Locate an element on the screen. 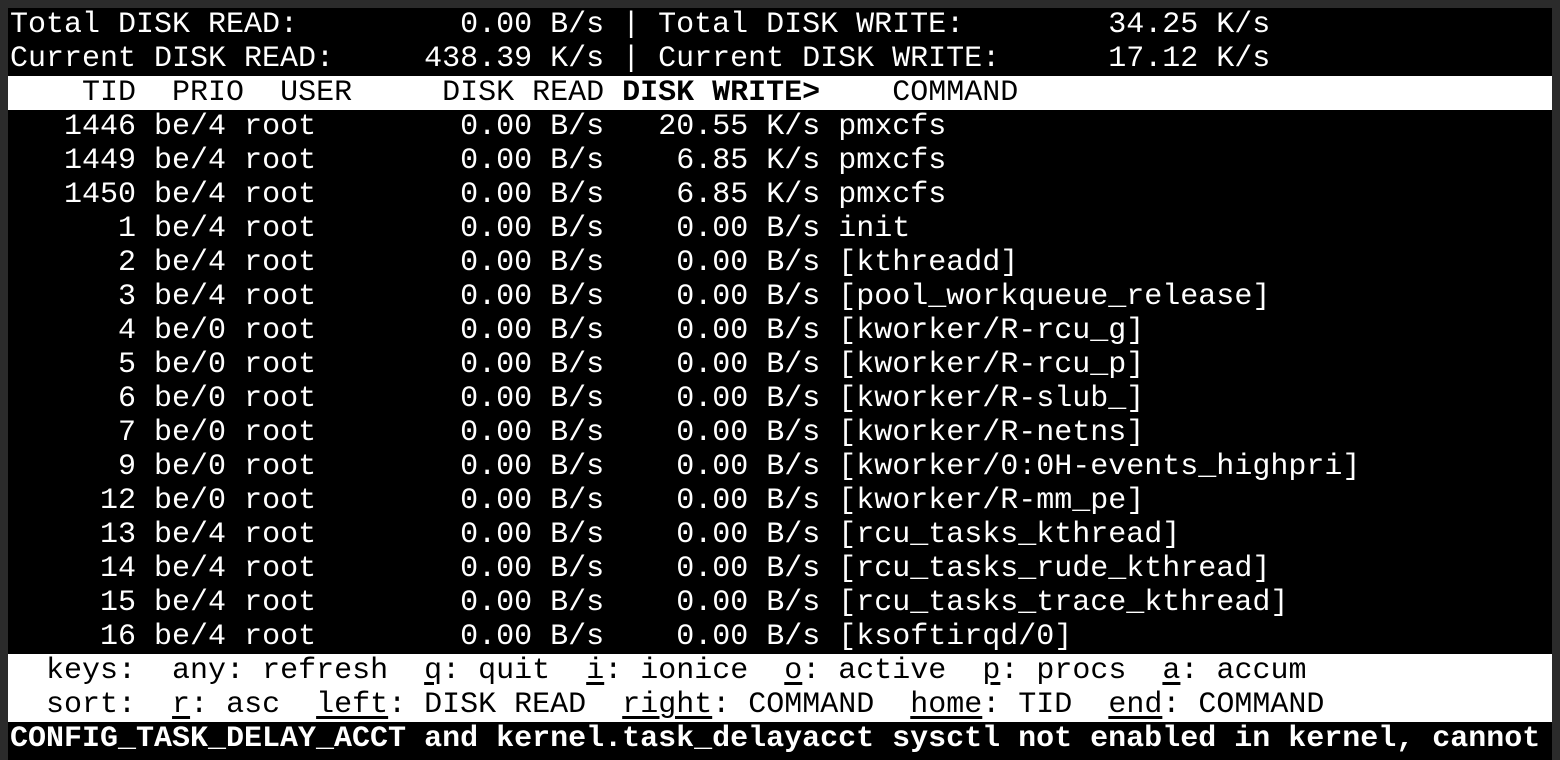 The image size is (1560, 760). row-tid: 7 is located at coordinates (73, 433).